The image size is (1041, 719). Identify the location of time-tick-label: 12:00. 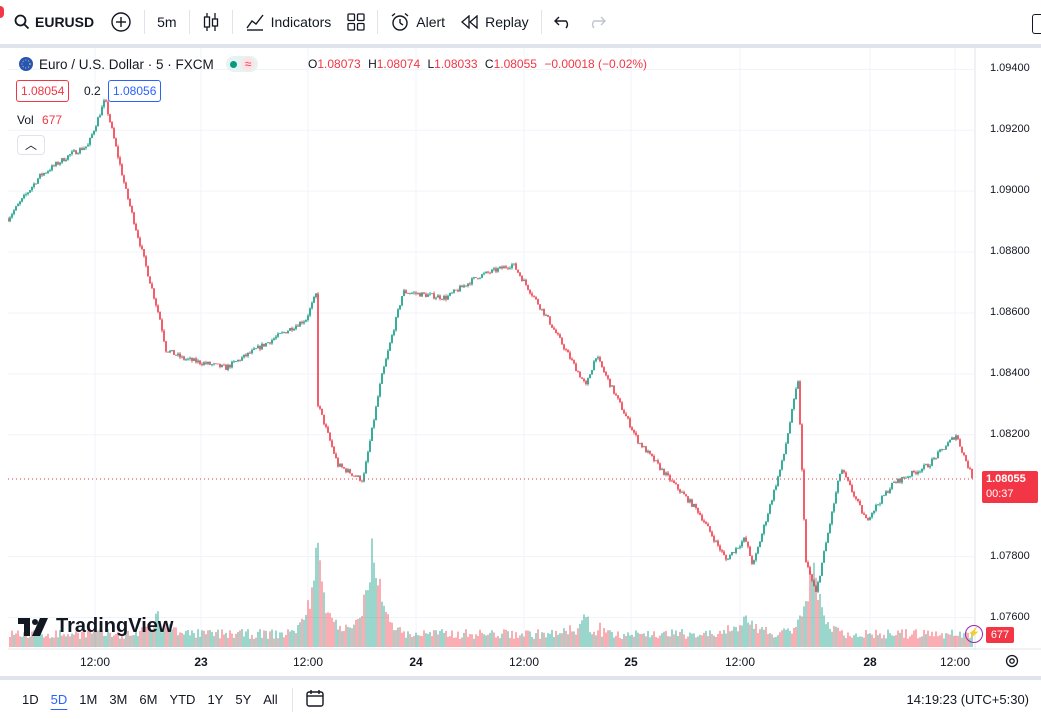
(740, 662).